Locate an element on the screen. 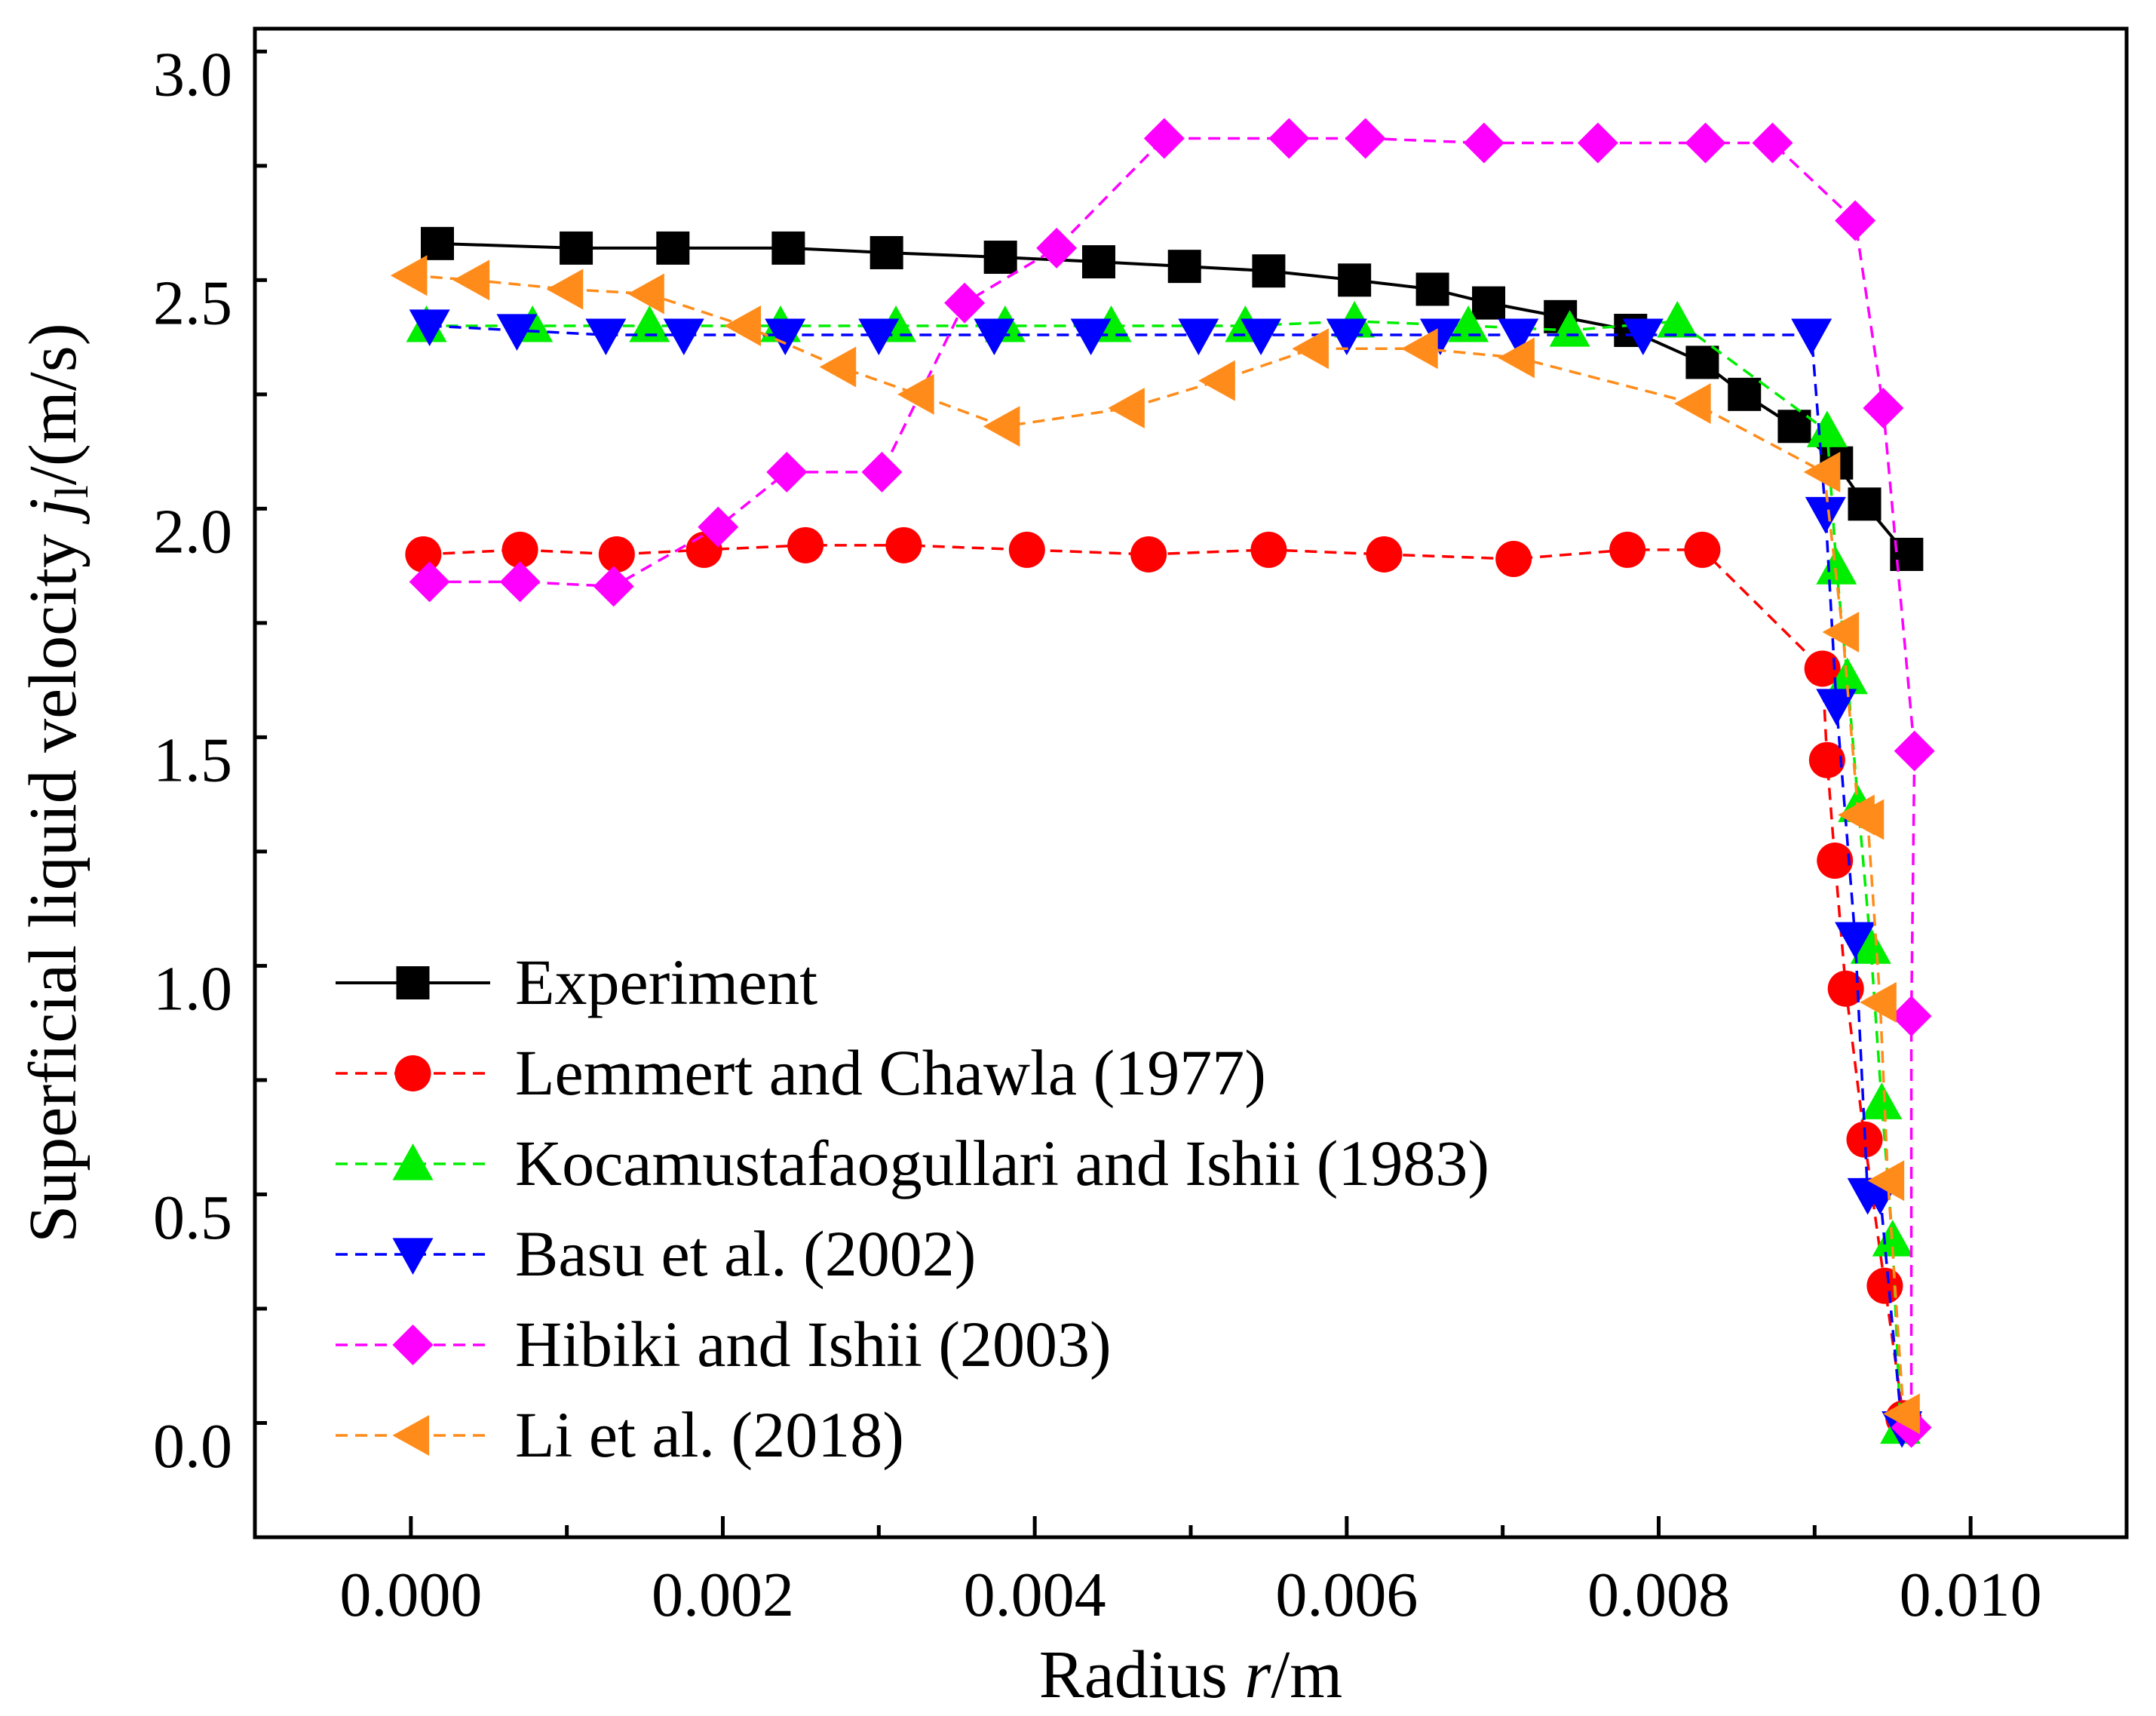  x-tick-label: 0.004 is located at coordinates (1035, 1595).